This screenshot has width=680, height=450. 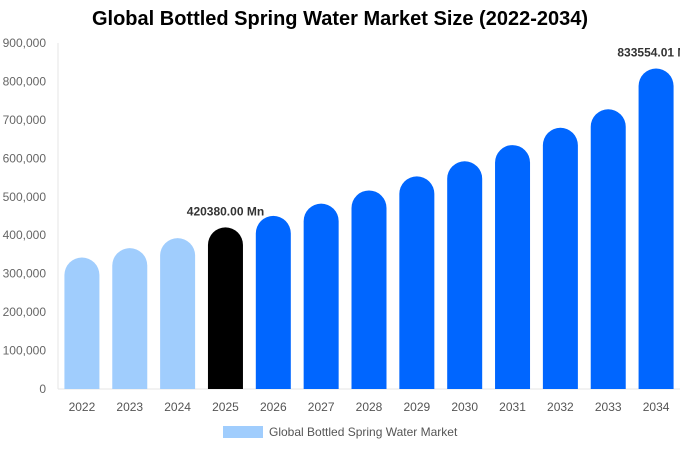 I want to click on x-tick-label: 2027, so click(x=321, y=407).